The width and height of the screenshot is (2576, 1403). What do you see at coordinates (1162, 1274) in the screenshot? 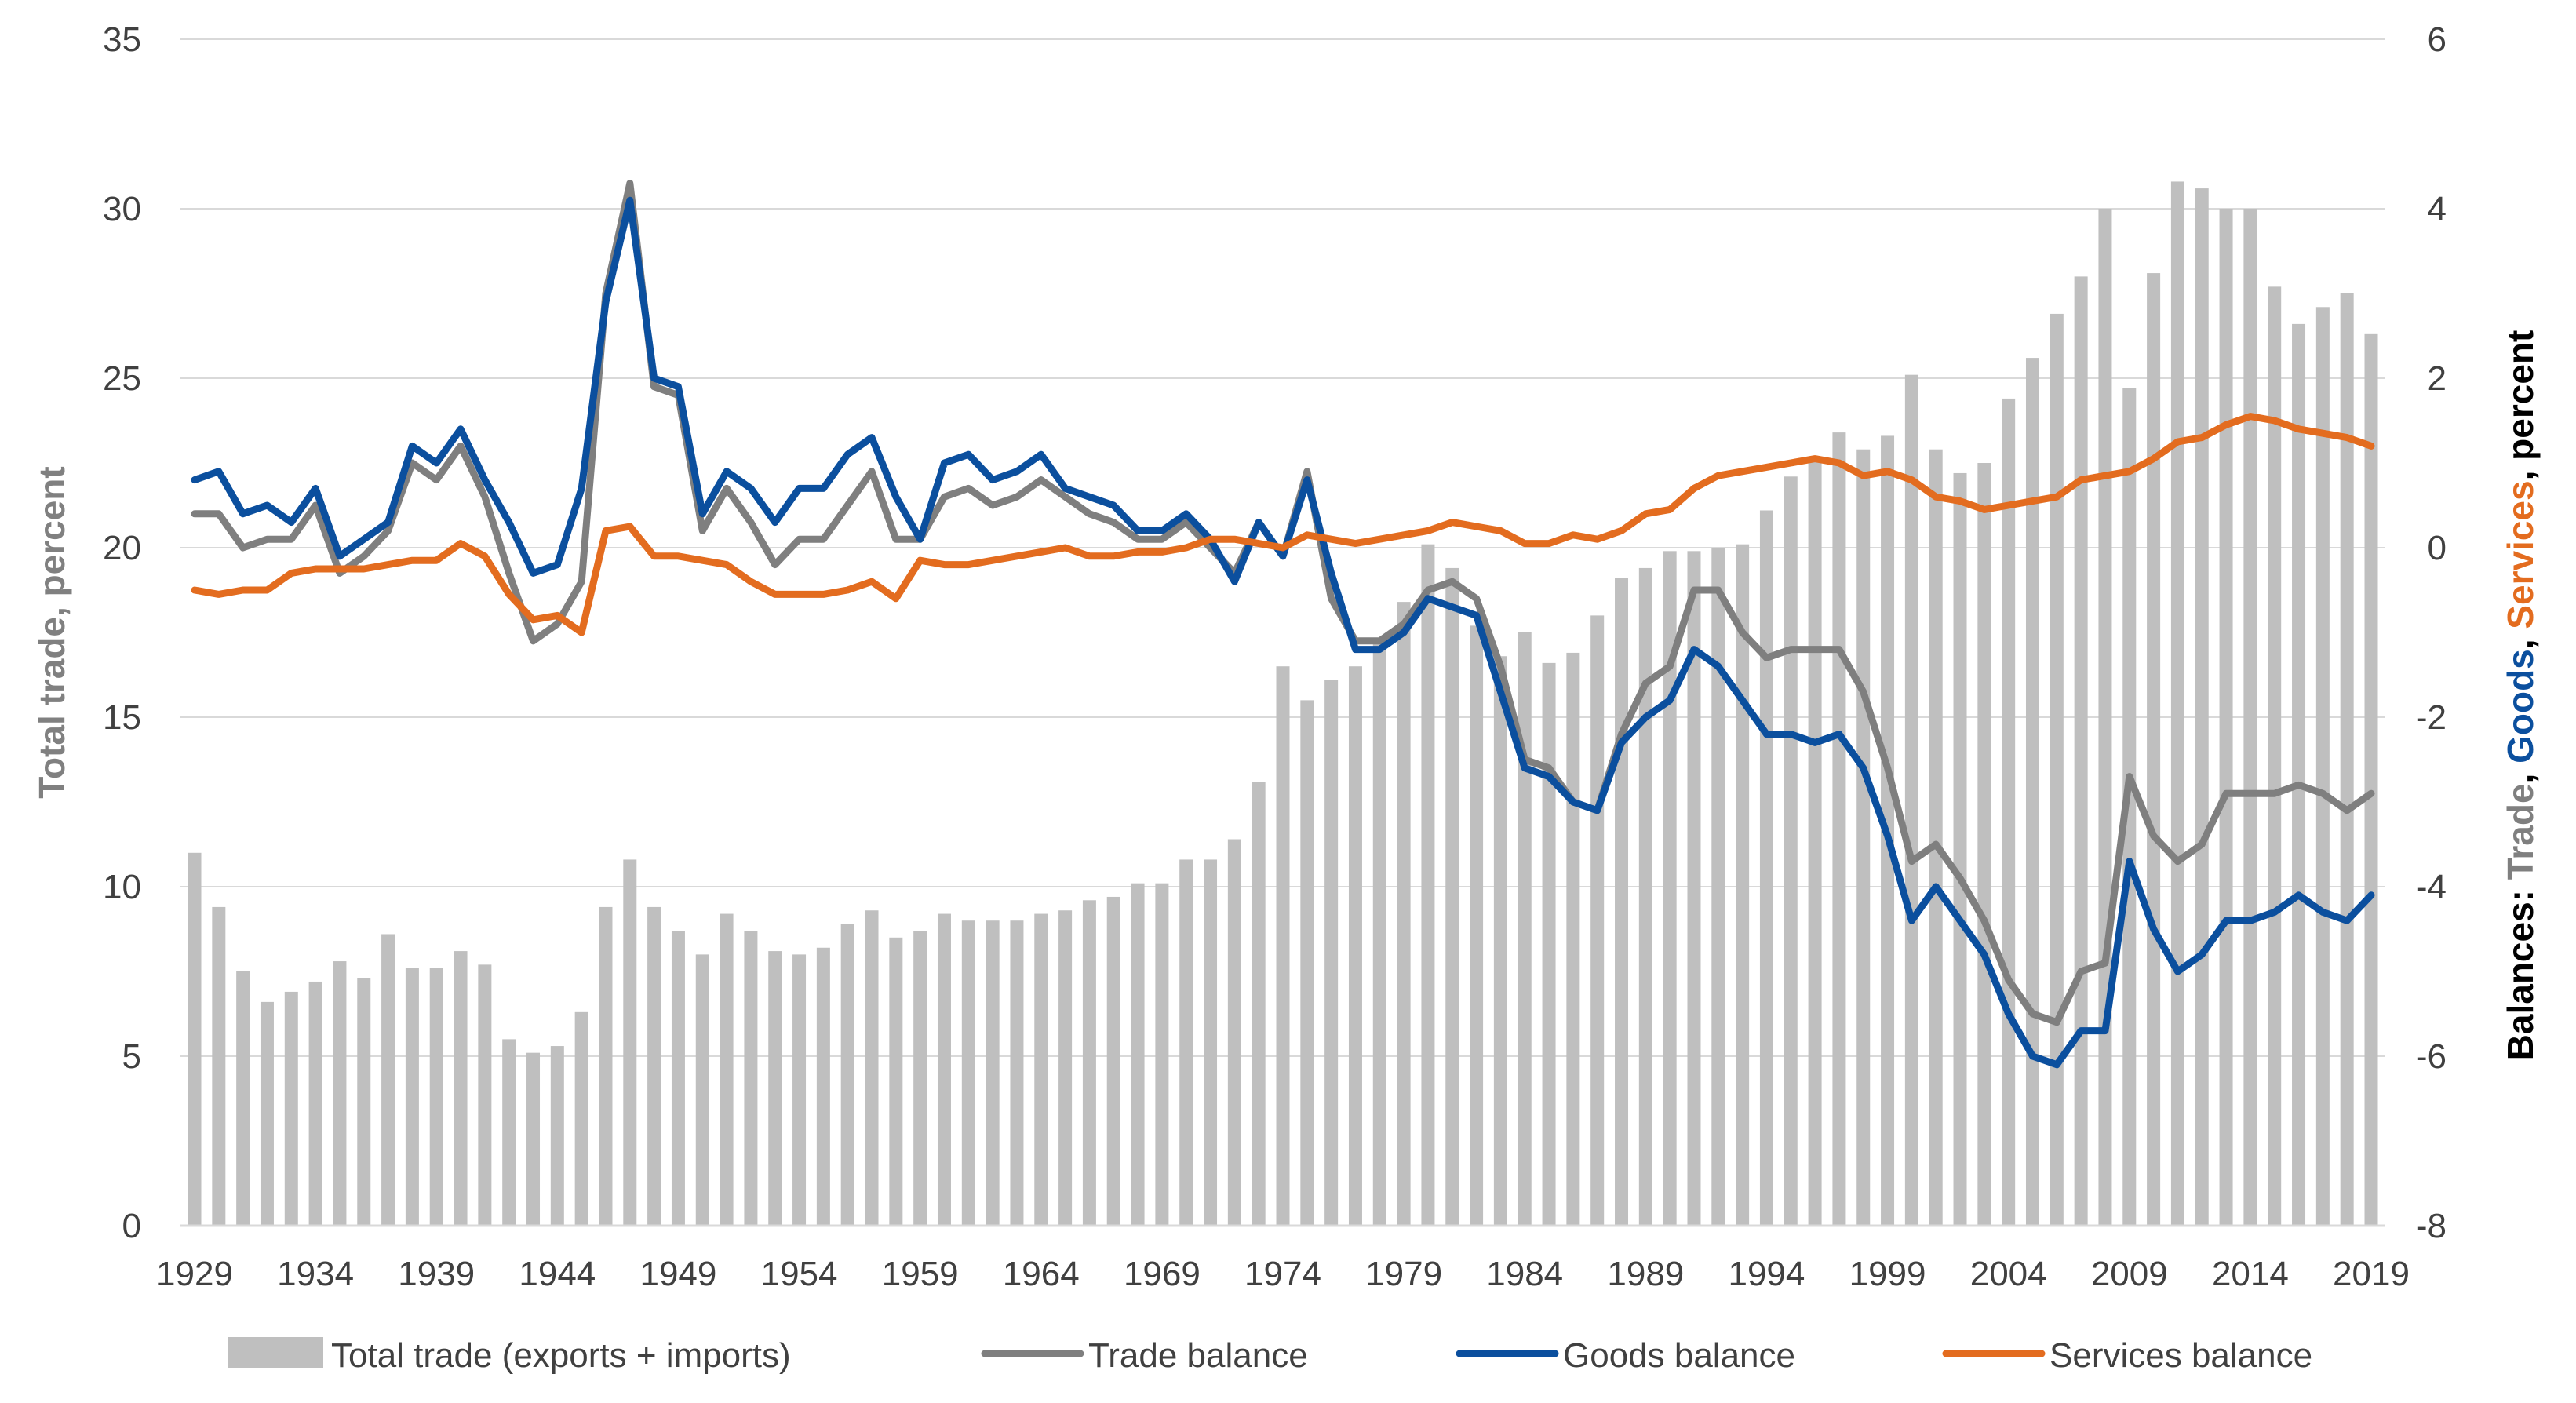
I see `x-axis-tick-label: 1969` at bounding box center [1162, 1274].